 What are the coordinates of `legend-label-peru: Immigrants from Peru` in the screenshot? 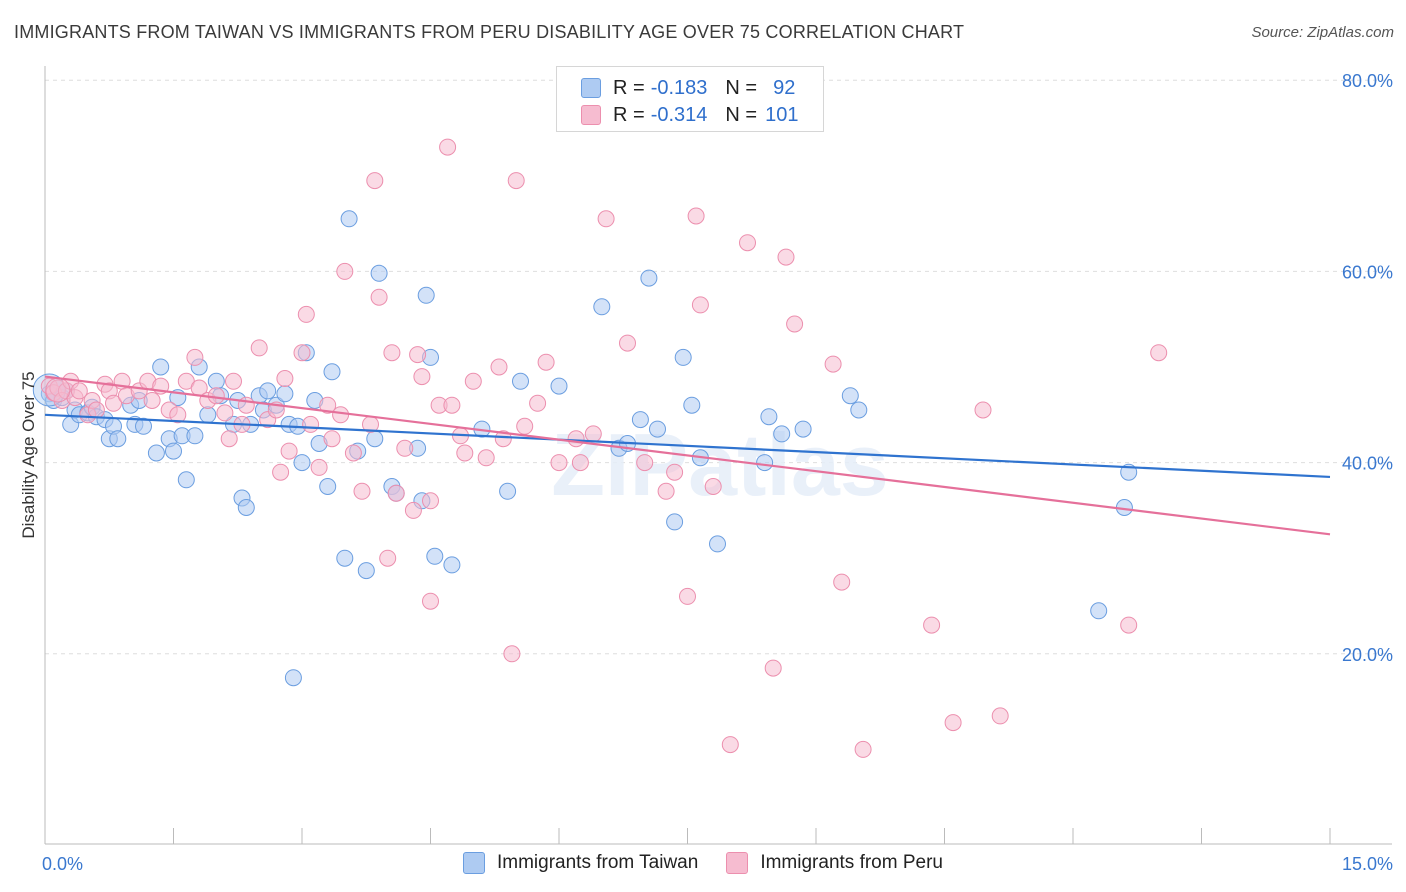 It's located at (851, 862).